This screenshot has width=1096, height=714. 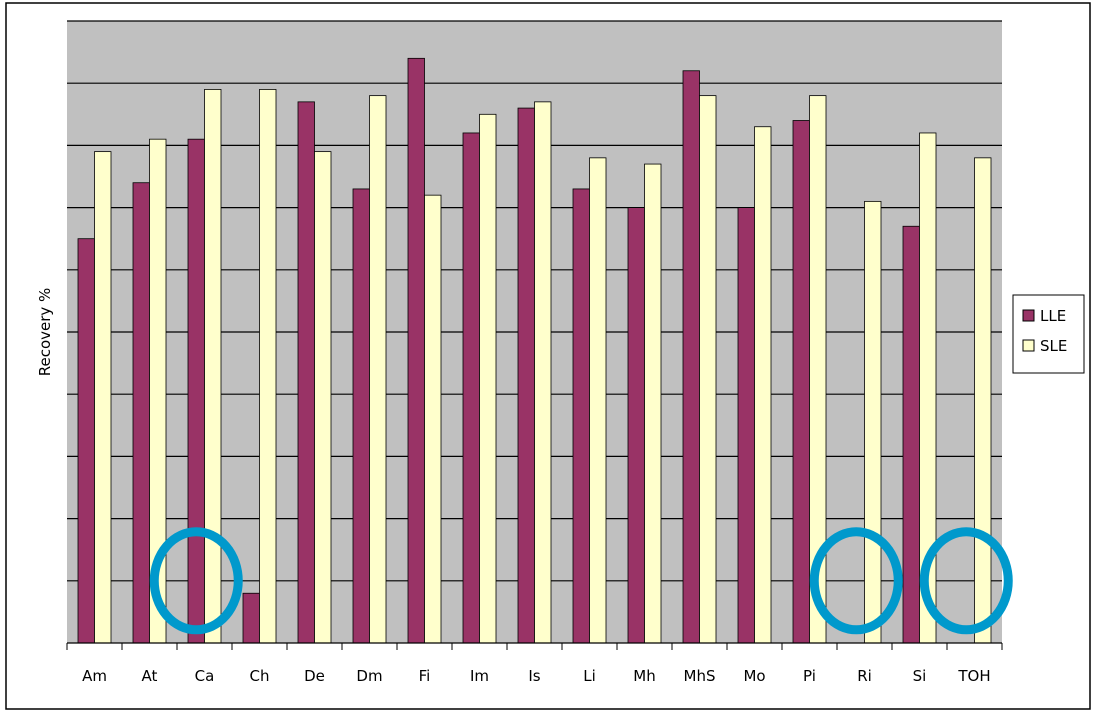 I want to click on x-axis, so click(x=534, y=646).